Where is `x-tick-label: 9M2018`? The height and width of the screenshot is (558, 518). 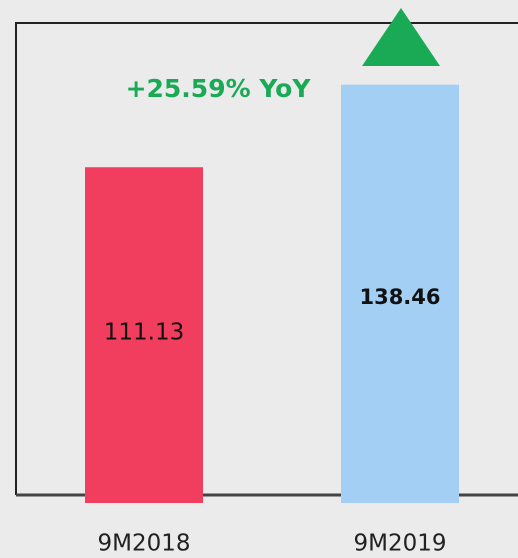 x-tick-label: 9M2018 is located at coordinates (143, 544).